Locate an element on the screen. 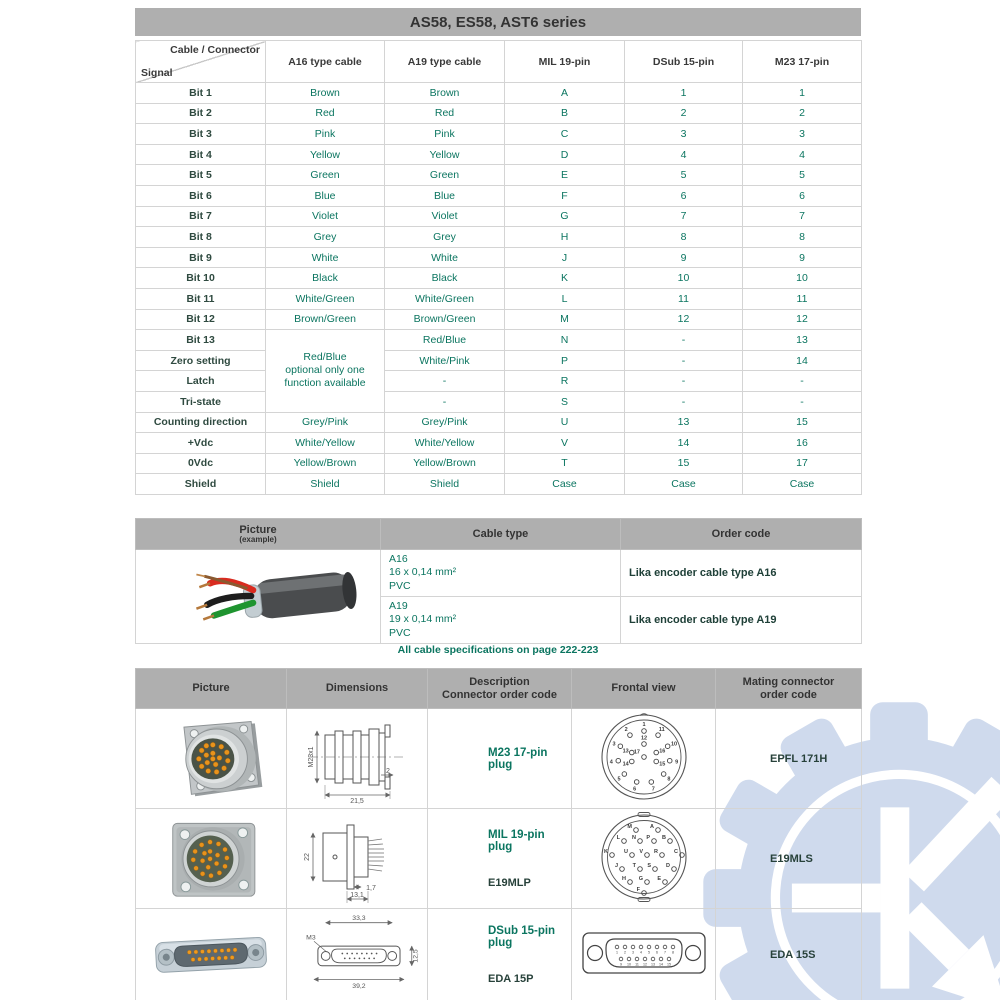 The width and height of the screenshot is (1000, 1000). signal-cell: Counting direction is located at coordinates (200, 422).